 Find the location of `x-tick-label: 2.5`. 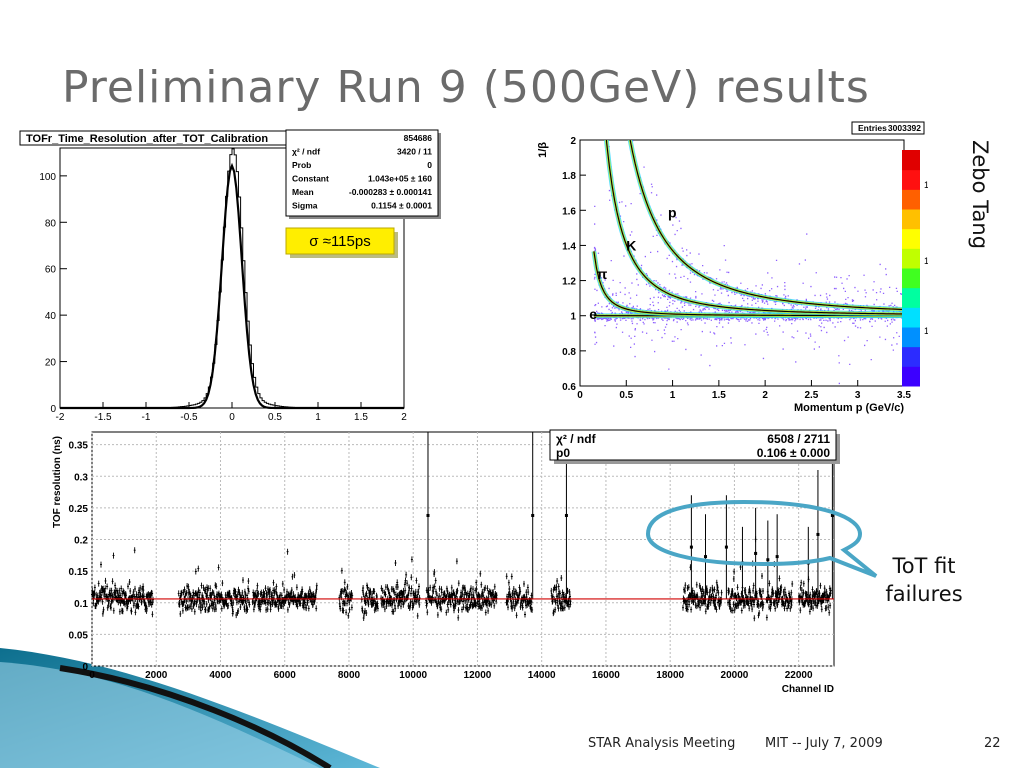

x-tick-label: 2.5 is located at coordinates (811, 395).